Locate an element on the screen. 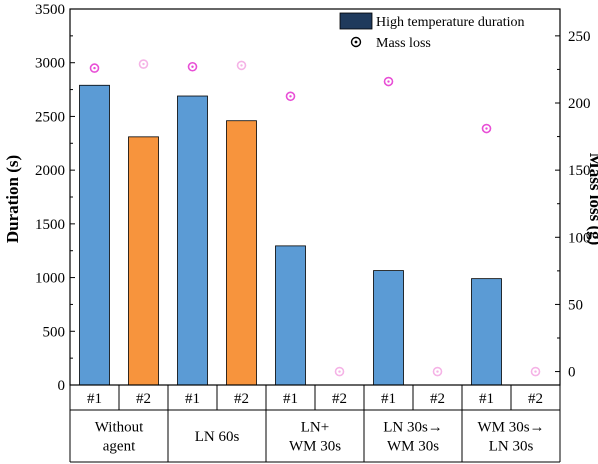 The width and height of the screenshot is (598, 464). legend-label-mass-loss: Mass loss is located at coordinates (403, 43).